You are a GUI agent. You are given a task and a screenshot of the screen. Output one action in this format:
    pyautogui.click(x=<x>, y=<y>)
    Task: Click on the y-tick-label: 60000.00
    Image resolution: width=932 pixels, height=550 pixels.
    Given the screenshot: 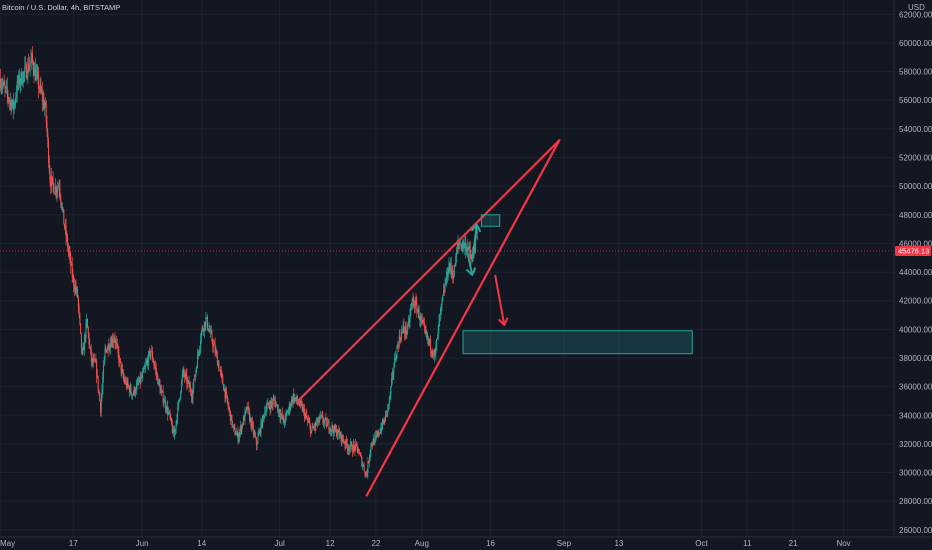 What is the action you would take?
    pyautogui.click(x=915, y=43)
    